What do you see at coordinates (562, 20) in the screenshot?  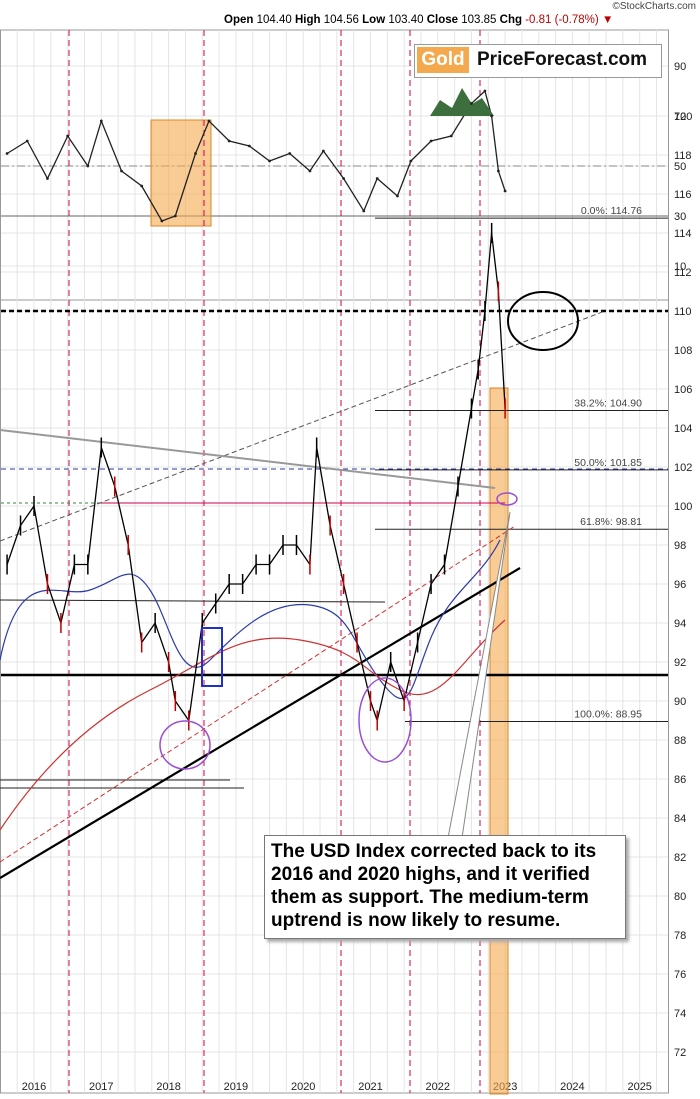 I see `chg-value: -0.81 (-0.78%)` at bounding box center [562, 20].